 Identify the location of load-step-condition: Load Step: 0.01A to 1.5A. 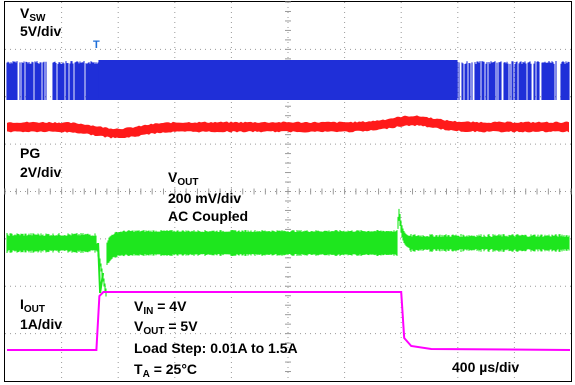
(216, 348).